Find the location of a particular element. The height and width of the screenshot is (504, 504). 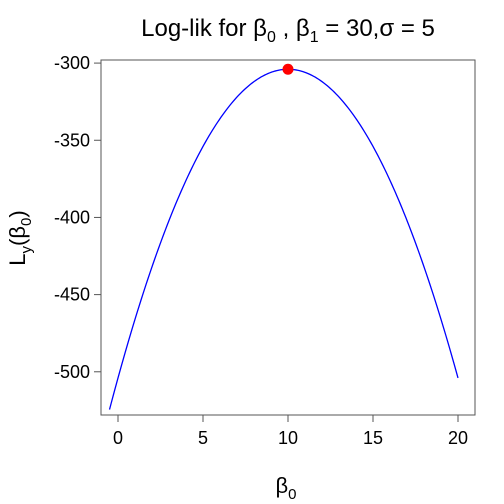

y-label-main: L is located at coordinates (17, 259).